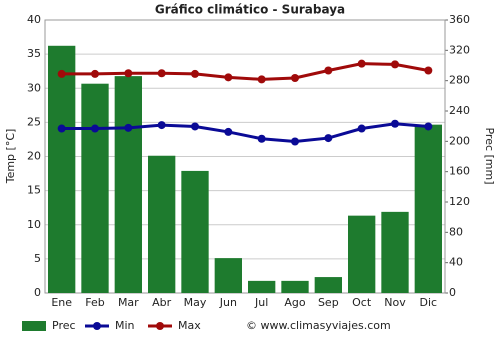 This screenshot has height=350, width=500. Describe the element at coordinates (429, 302) in the screenshot. I see `x-tick-label: Dic` at that location.